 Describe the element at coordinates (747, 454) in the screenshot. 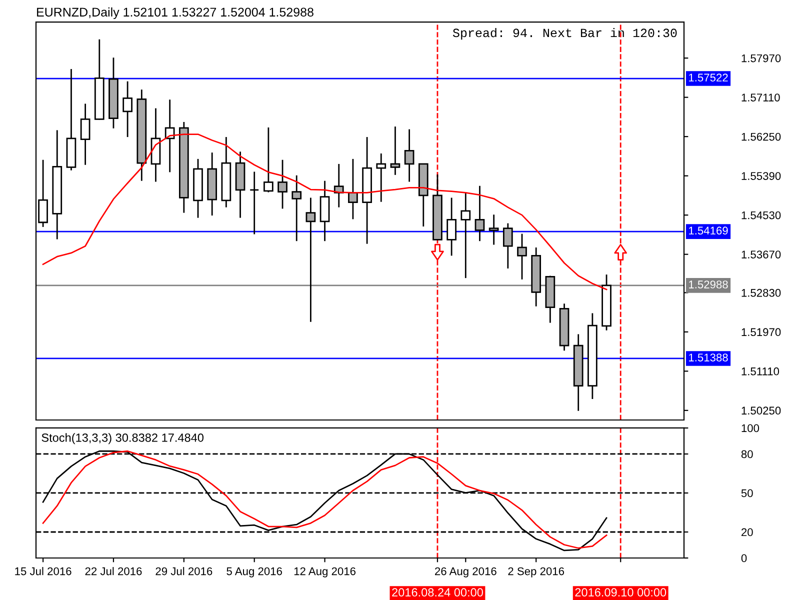

I see `y-tick-label: 80` at that location.